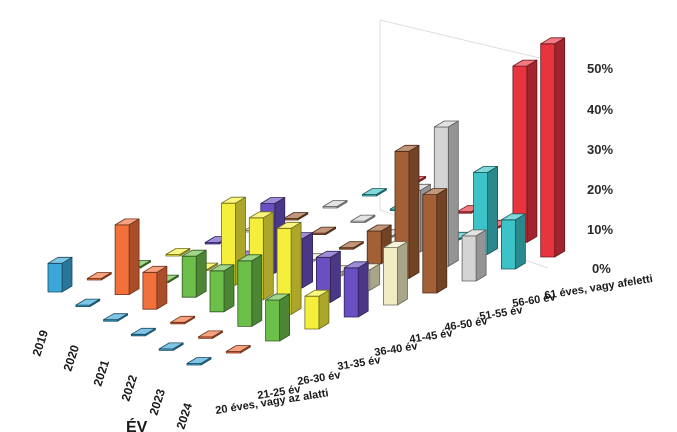 This screenshot has height=432, width=677. Describe the element at coordinates (99, 276) in the screenshot. I see `bar-2019-21-25-v` at that location.